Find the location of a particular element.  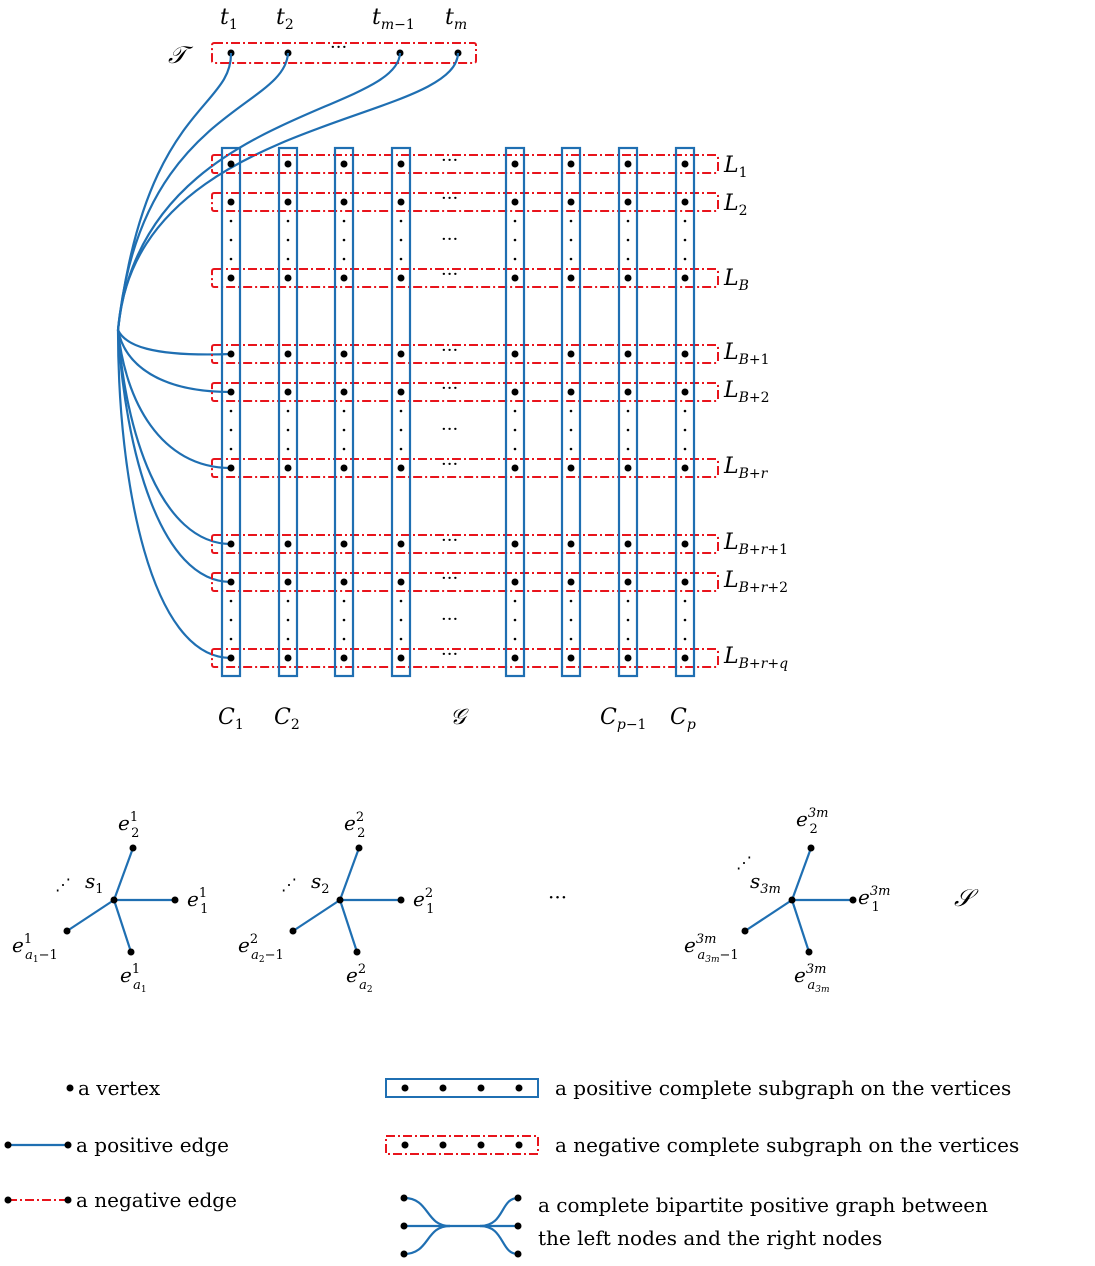

column-label-C2: C2 is located at coordinates (287, 719).